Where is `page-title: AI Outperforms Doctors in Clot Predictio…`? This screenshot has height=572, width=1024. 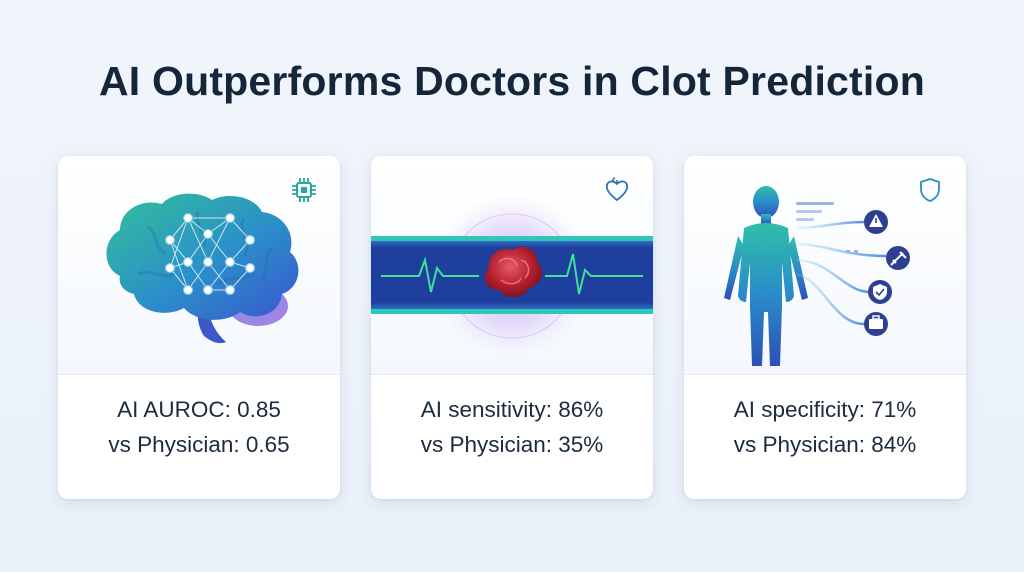 page-title: AI Outperforms Doctors in Clot Predictio… is located at coordinates (512, 81).